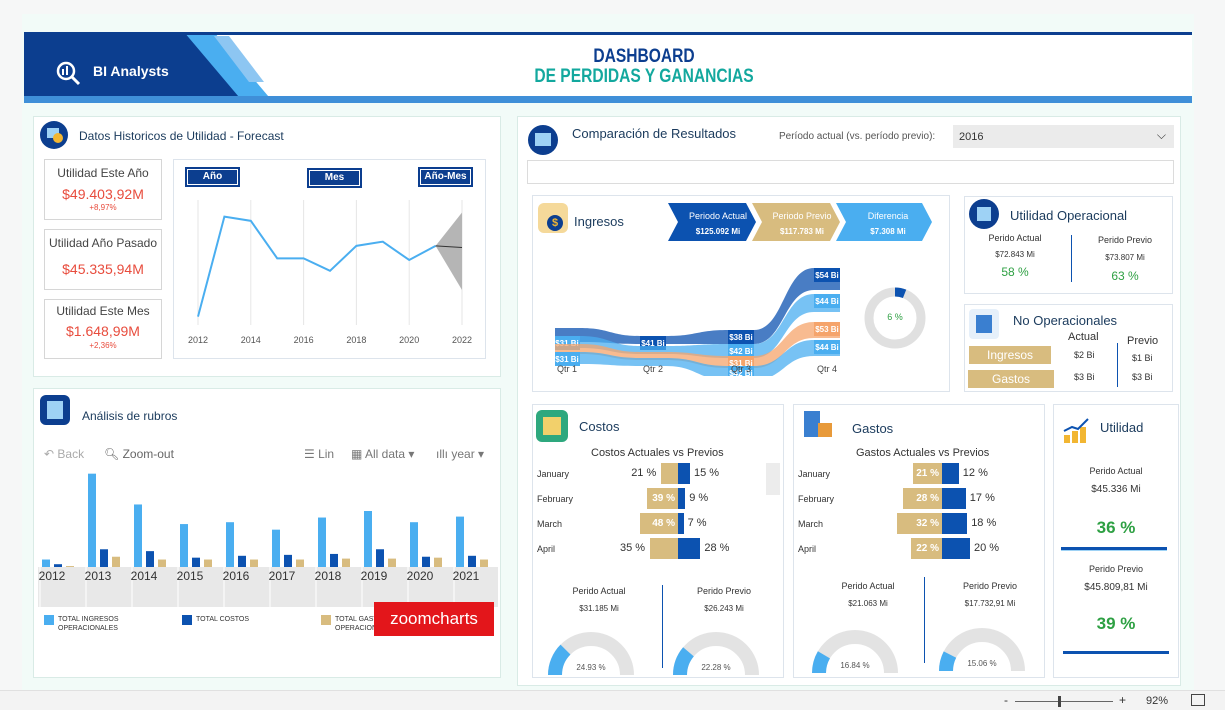 The image size is (1225, 710). What do you see at coordinates (1143, 341) in the screenshot?
I see `no-op-col-prev: Previo` at bounding box center [1143, 341].